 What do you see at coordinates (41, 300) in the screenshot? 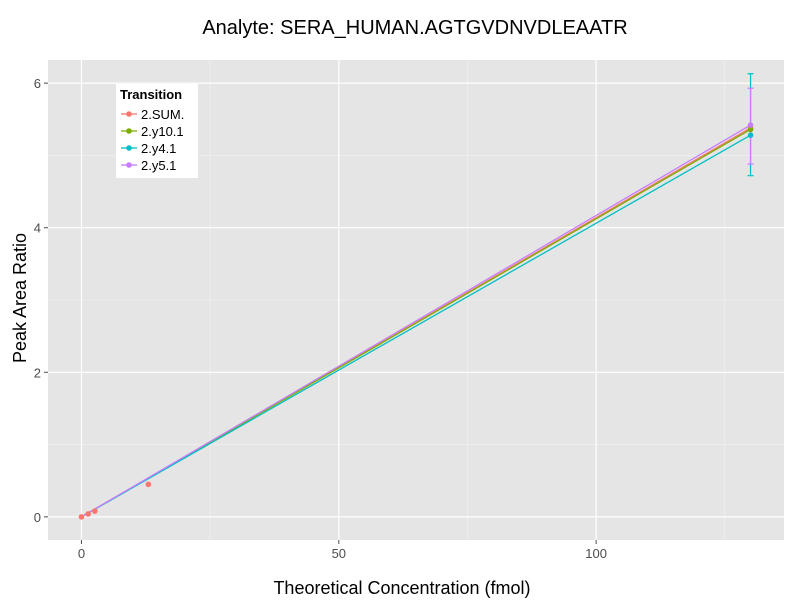
I see `y-axis-ticks: 0 2 4 6` at bounding box center [41, 300].